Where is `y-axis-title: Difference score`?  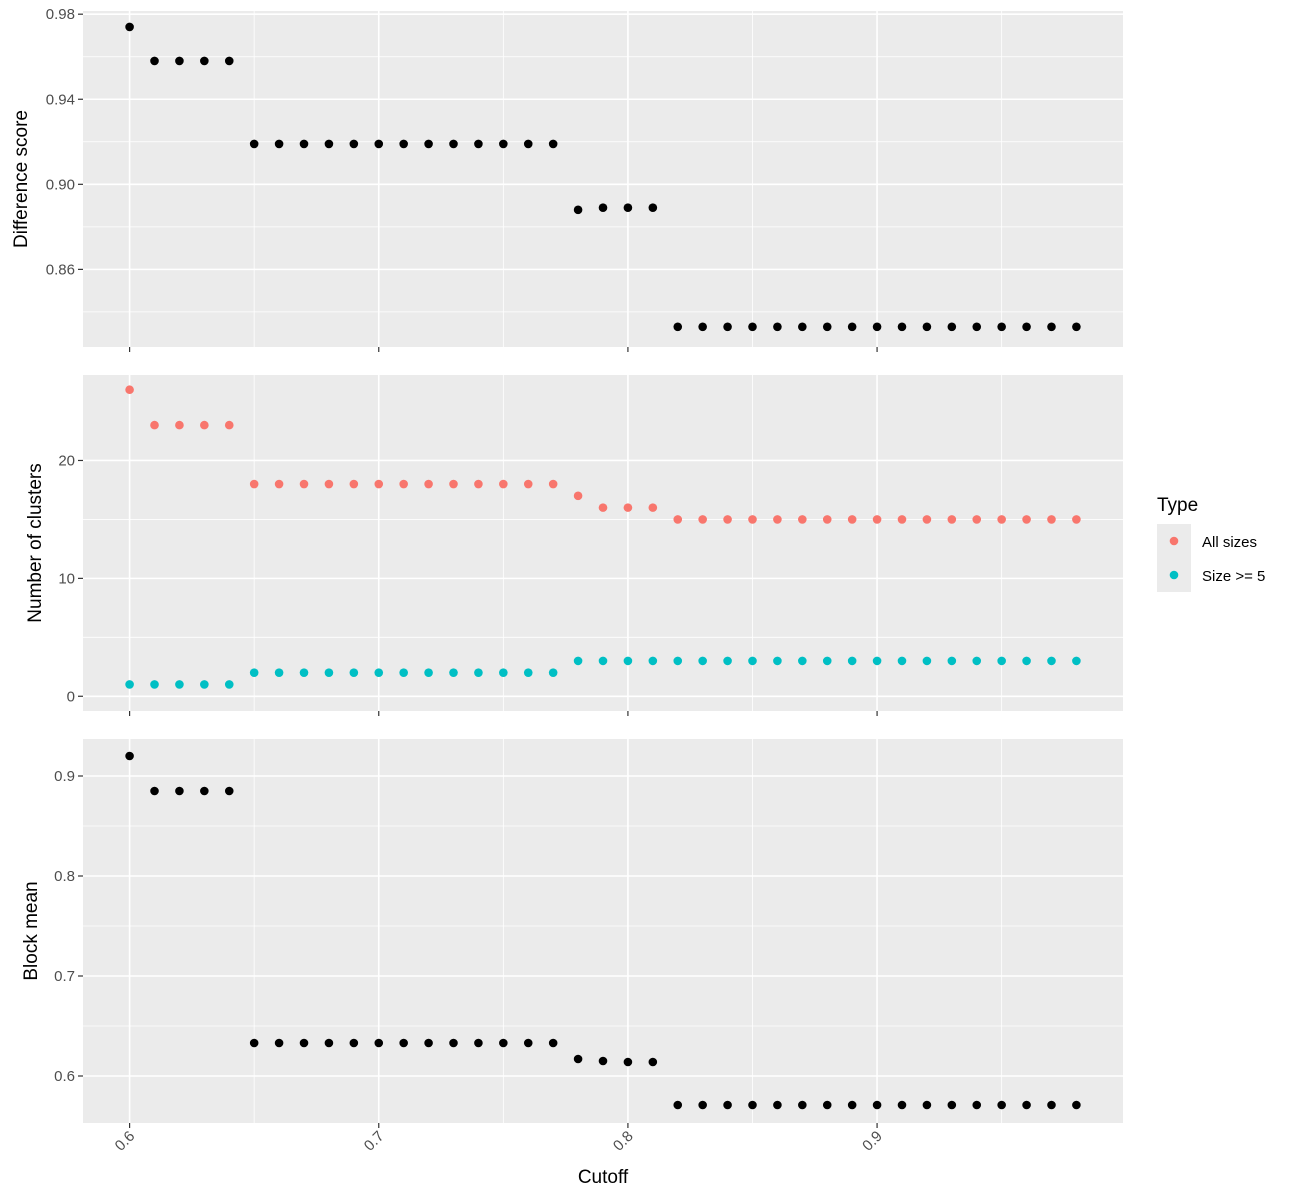
y-axis-title: Difference score is located at coordinates (21, 179).